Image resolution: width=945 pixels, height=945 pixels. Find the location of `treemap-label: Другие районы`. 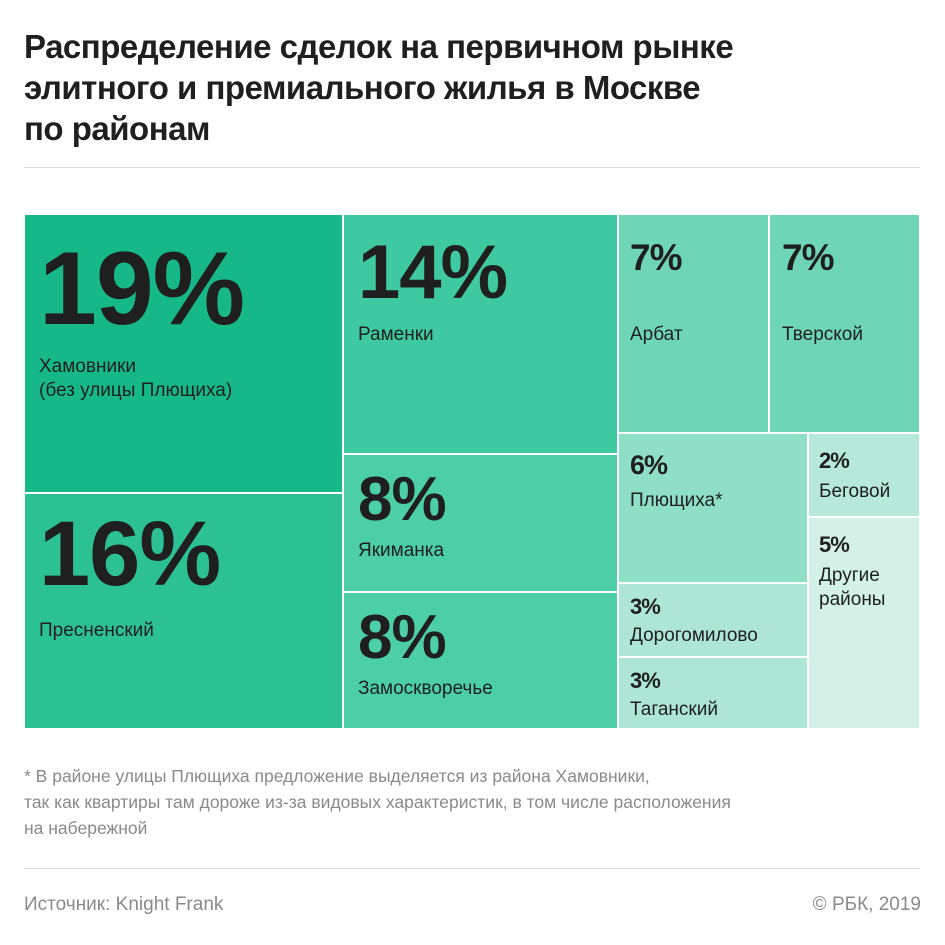

treemap-label: Другие районы is located at coordinates (852, 588).